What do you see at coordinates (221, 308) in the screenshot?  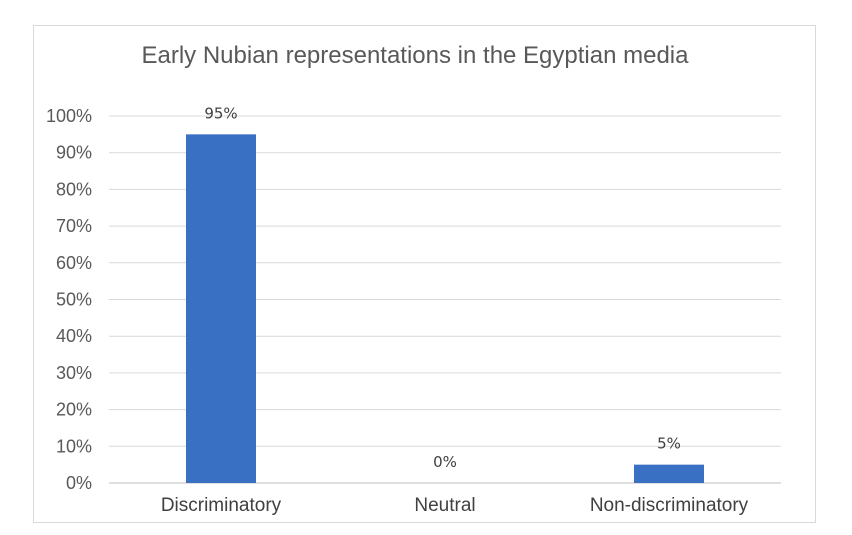 I see `bar-discriminatory` at bounding box center [221, 308].